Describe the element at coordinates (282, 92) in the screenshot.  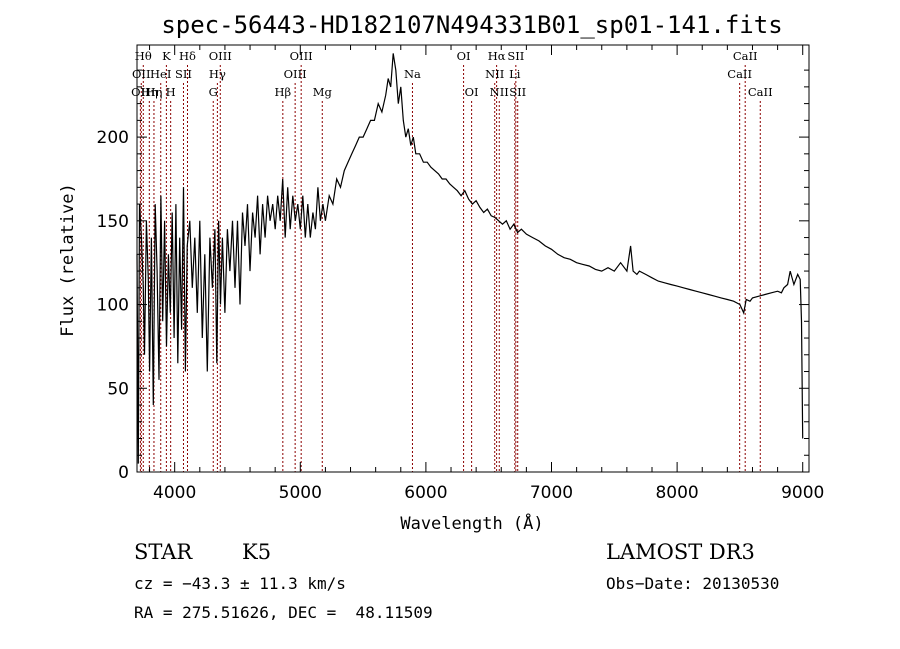
I see `line-label-hβ: Hβ` at that location.